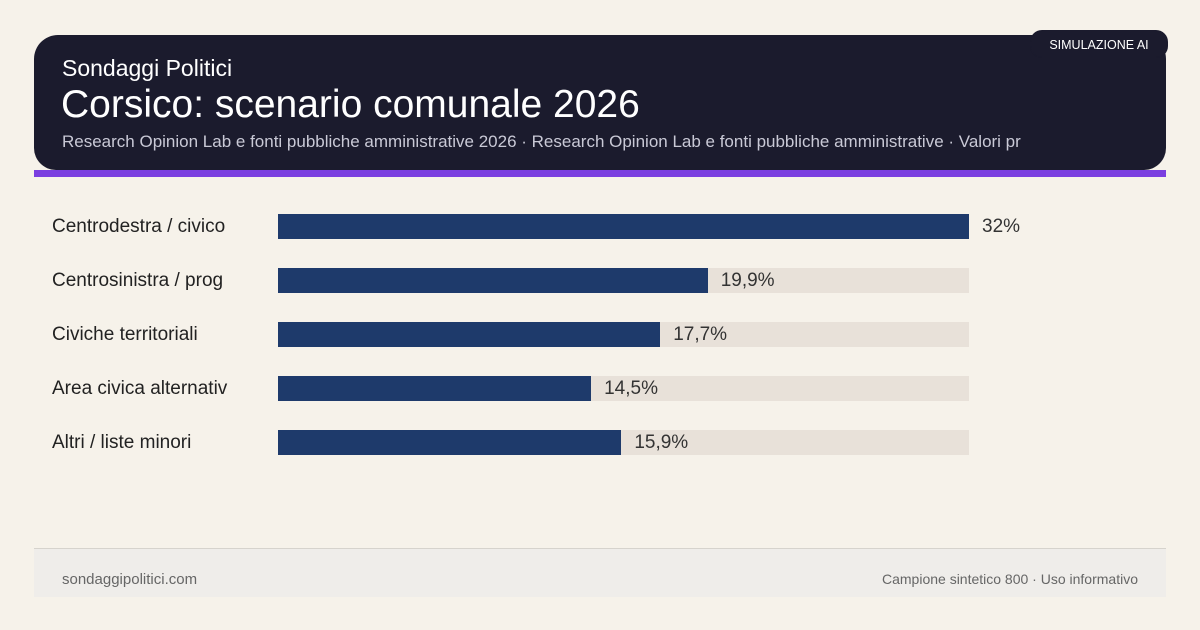  I want to click on footer-site: sondaggipolitici.com, so click(130, 579).